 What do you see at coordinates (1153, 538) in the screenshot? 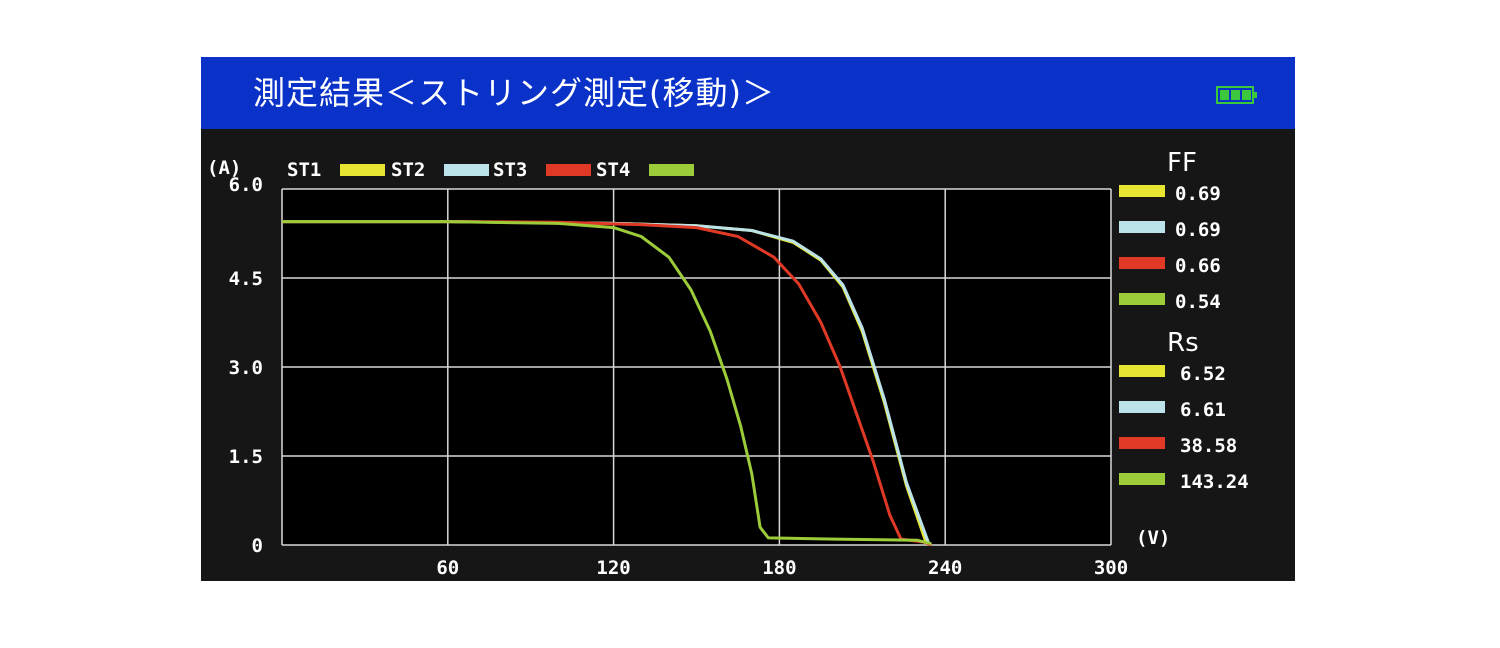
I see `x-axis-unit: (V)` at bounding box center [1153, 538].